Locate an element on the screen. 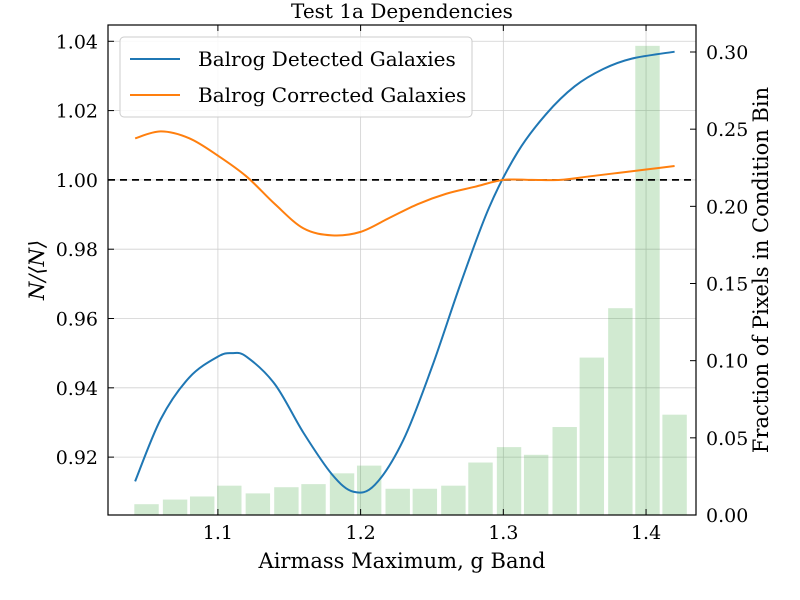 This screenshot has width=800, height=600. y-left-tick-label: 1.00 is located at coordinates (77, 181).